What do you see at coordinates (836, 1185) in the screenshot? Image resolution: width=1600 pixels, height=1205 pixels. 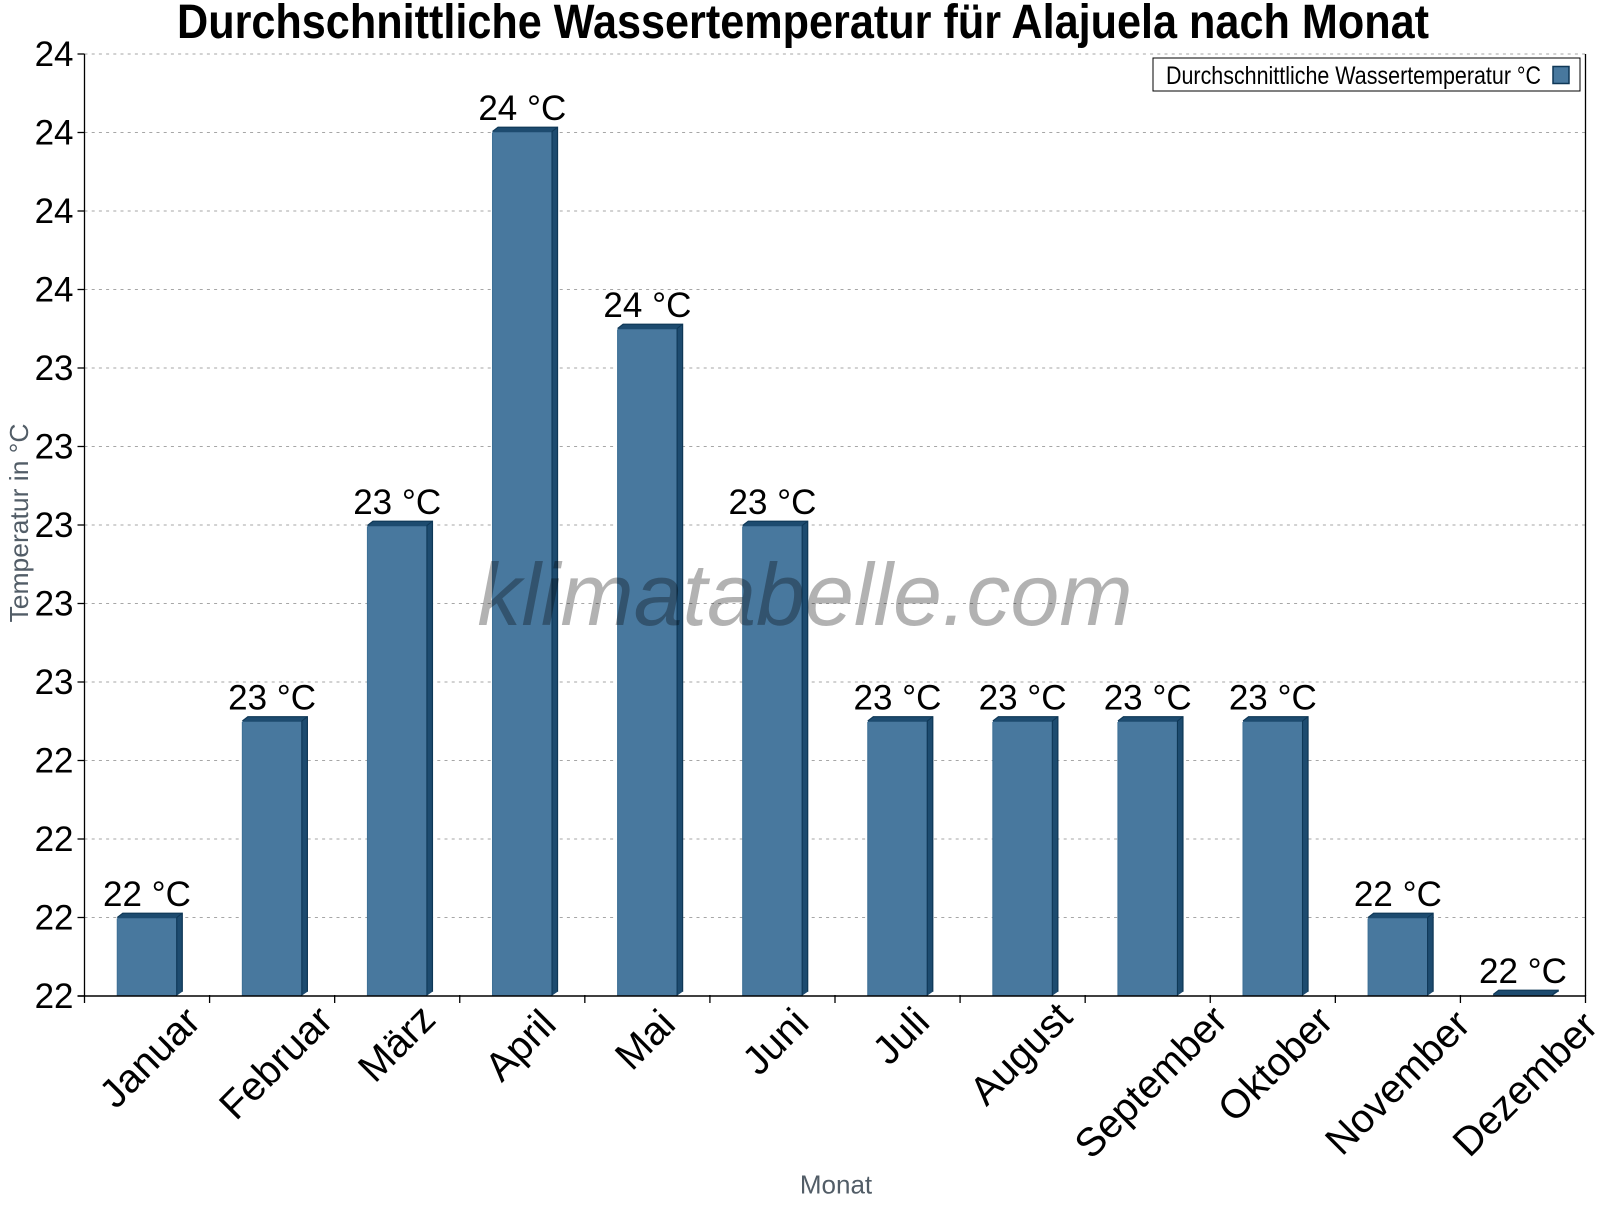 I see `svg-text: Monat` at bounding box center [836, 1185].